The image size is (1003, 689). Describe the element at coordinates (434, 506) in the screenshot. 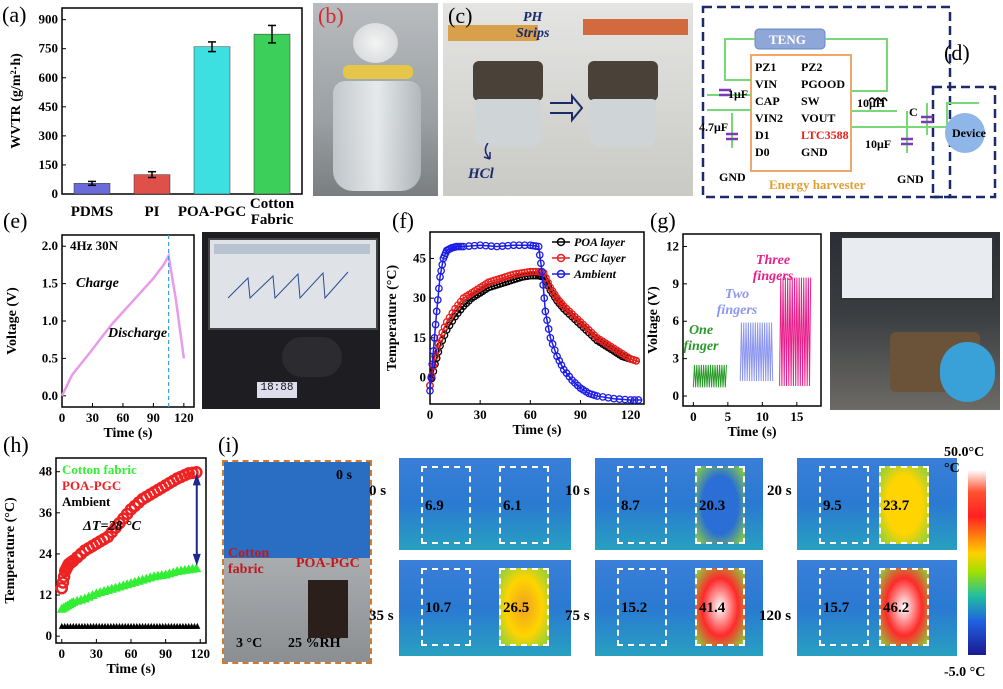

I see `cotton-temp-value: 6.9` at that location.